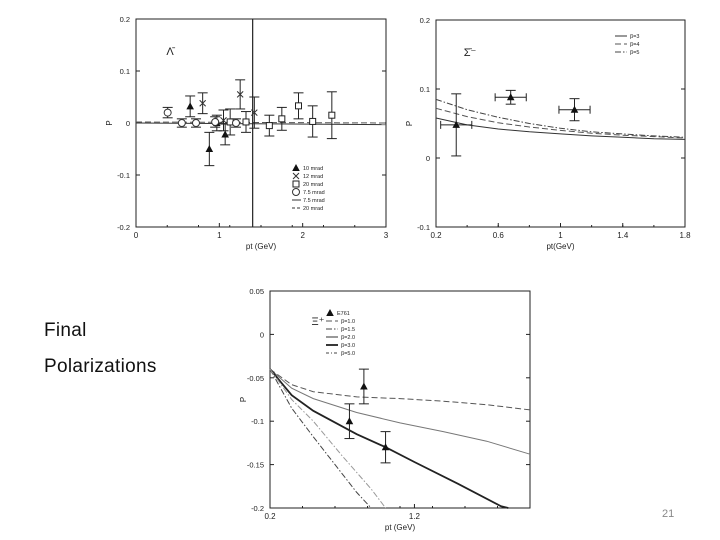  What do you see at coordinates (668, 514) in the screenshot?
I see `page-number: 21` at bounding box center [668, 514].